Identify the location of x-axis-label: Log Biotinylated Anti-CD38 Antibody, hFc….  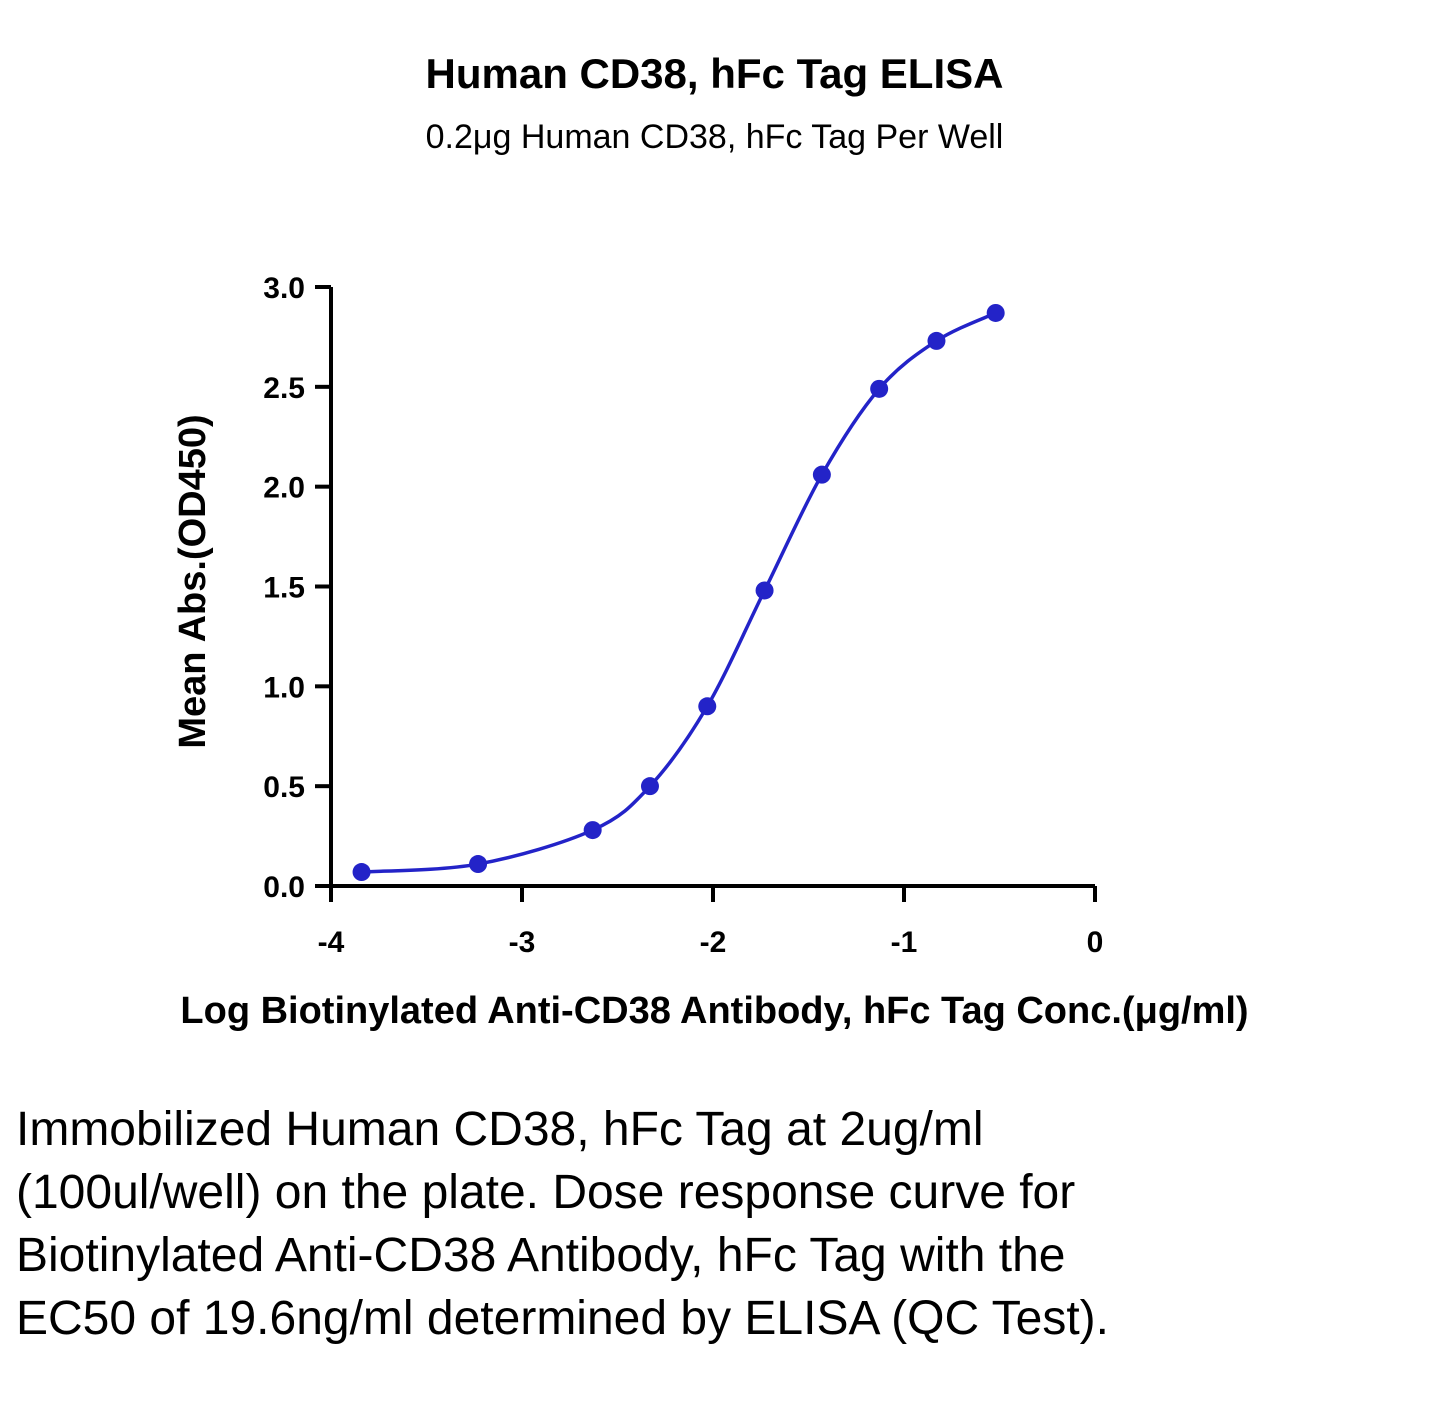
(714, 1011).